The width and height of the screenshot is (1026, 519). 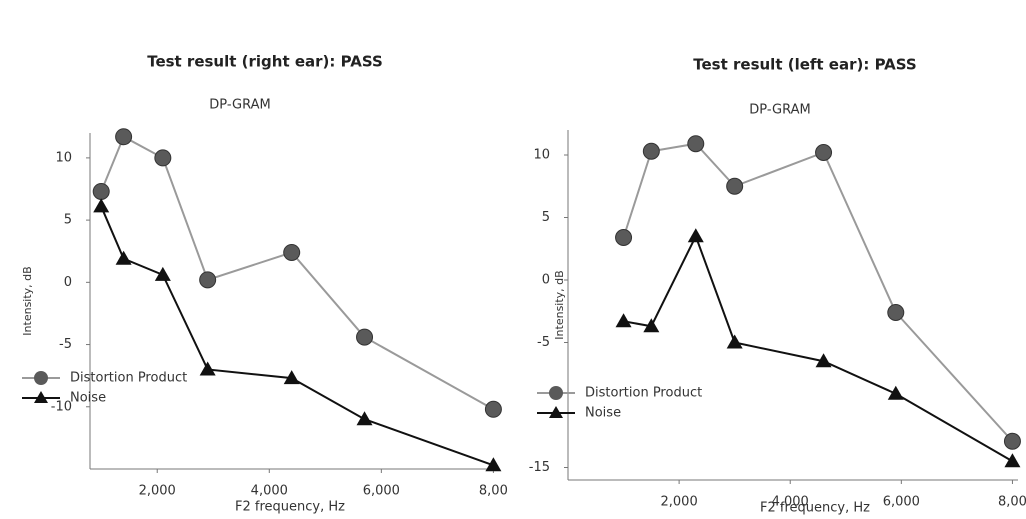 What do you see at coordinates (539, 467) in the screenshot?
I see `y-tick-label: -15` at bounding box center [539, 467].